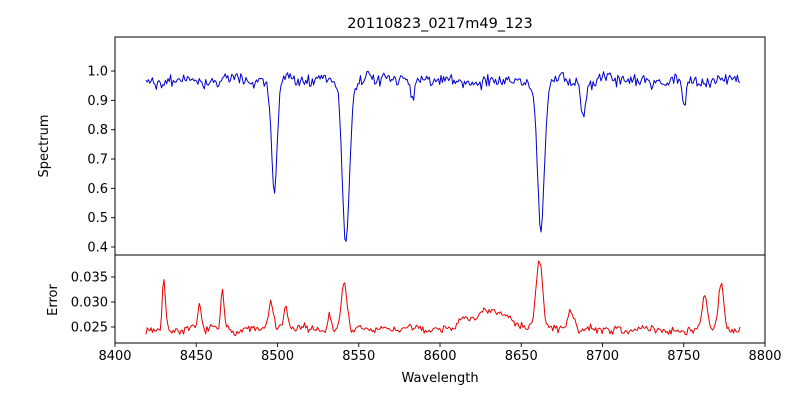 The width and height of the screenshot is (800, 400). I want to click on spectrum-y-axis-label: Spectrum, so click(44, 146).